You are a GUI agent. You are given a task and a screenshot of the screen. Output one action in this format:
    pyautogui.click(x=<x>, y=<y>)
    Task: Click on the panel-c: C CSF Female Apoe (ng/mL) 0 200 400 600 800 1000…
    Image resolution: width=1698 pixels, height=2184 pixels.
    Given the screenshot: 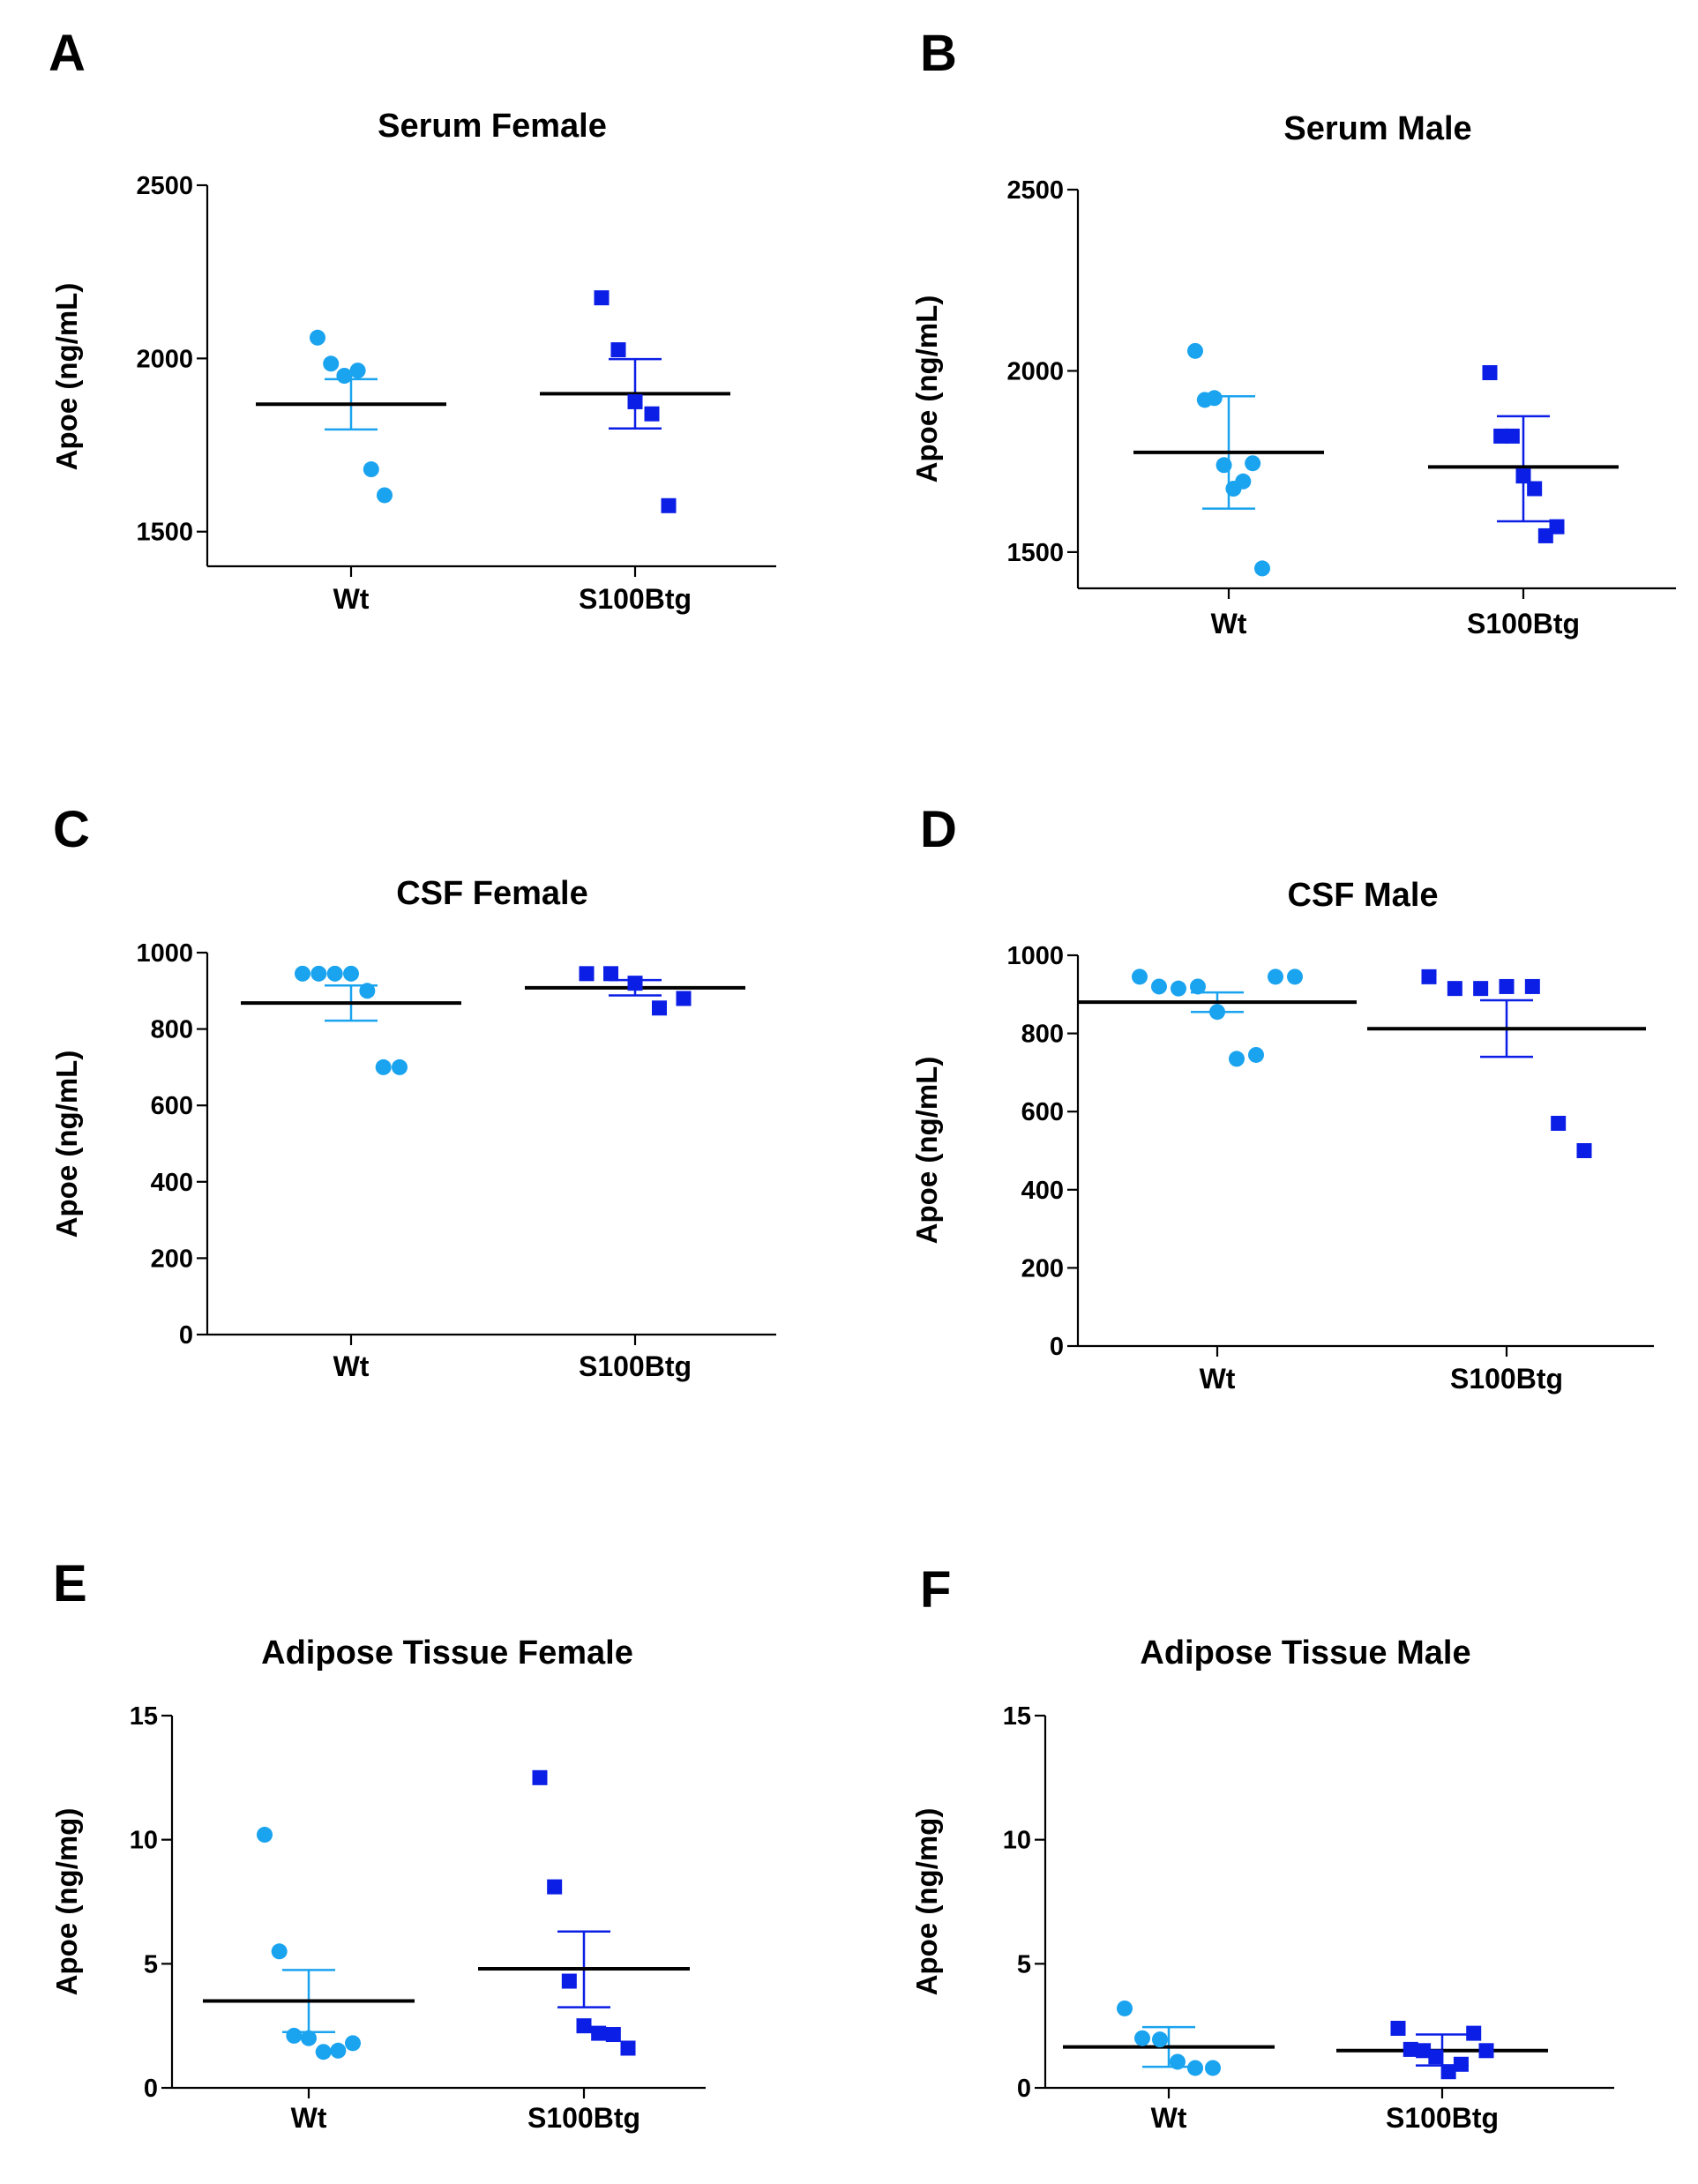 What is the action you would take?
    pyautogui.click(x=413, y=1091)
    